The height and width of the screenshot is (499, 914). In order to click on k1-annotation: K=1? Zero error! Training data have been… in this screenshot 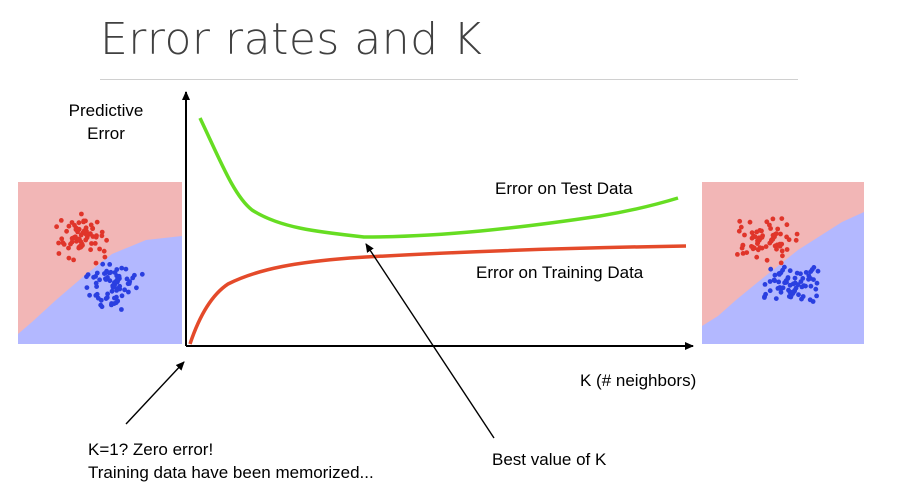, I will do `click(231, 461)`.